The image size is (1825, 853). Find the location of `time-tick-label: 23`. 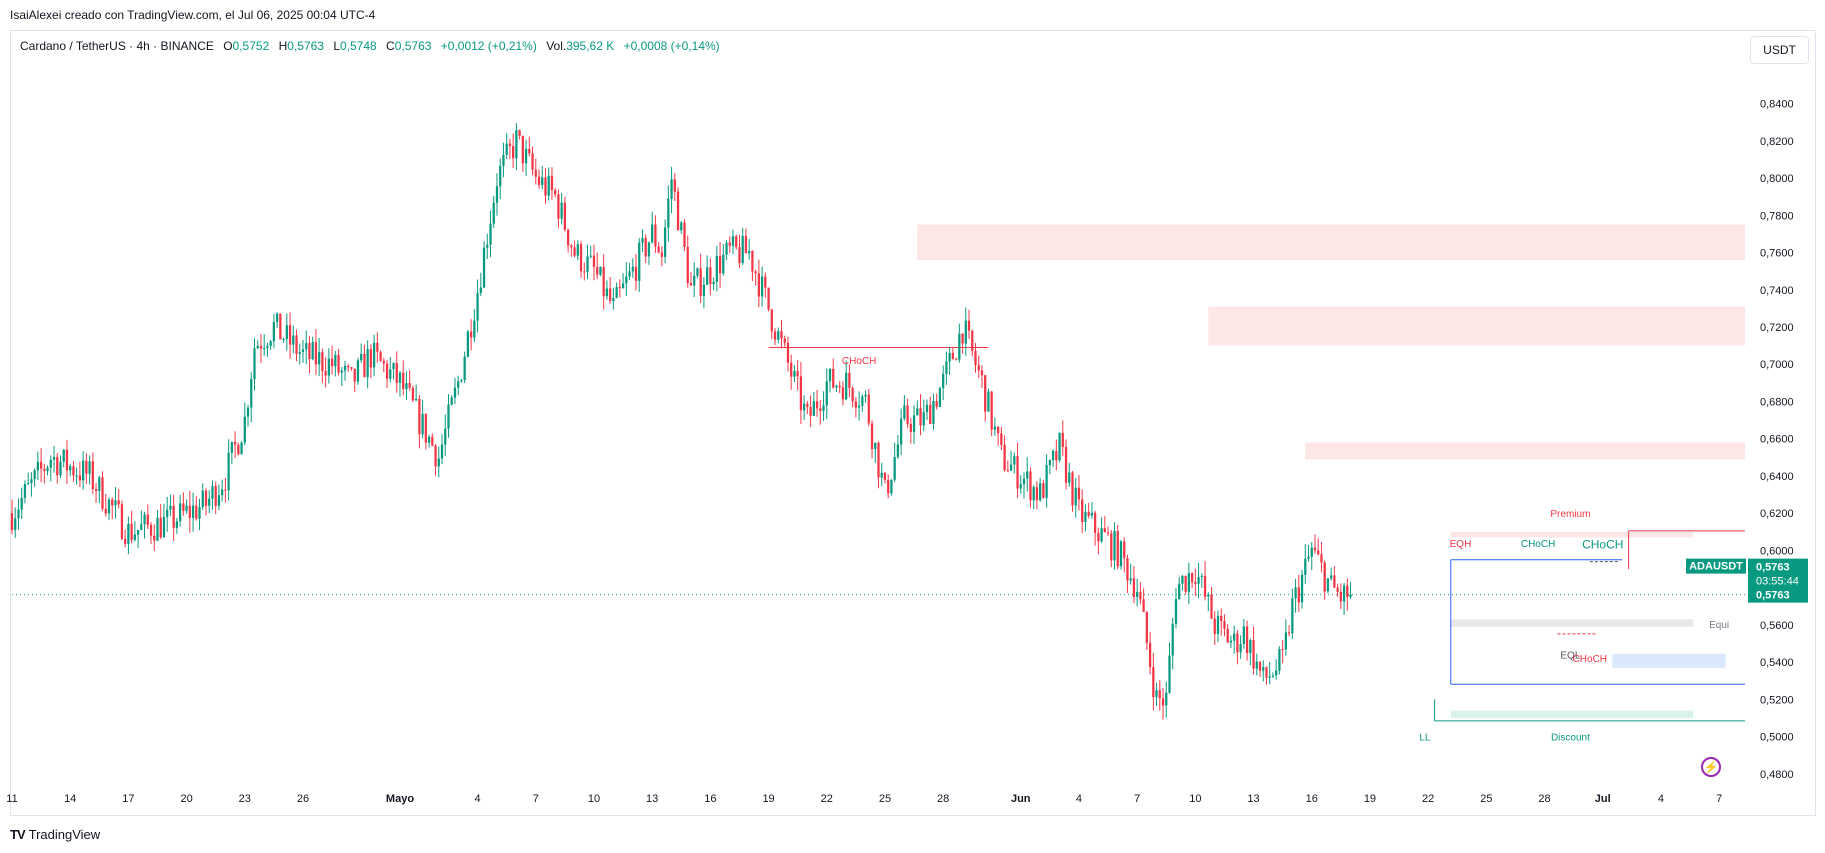

time-tick-label: 23 is located at coordinates (245, 799).